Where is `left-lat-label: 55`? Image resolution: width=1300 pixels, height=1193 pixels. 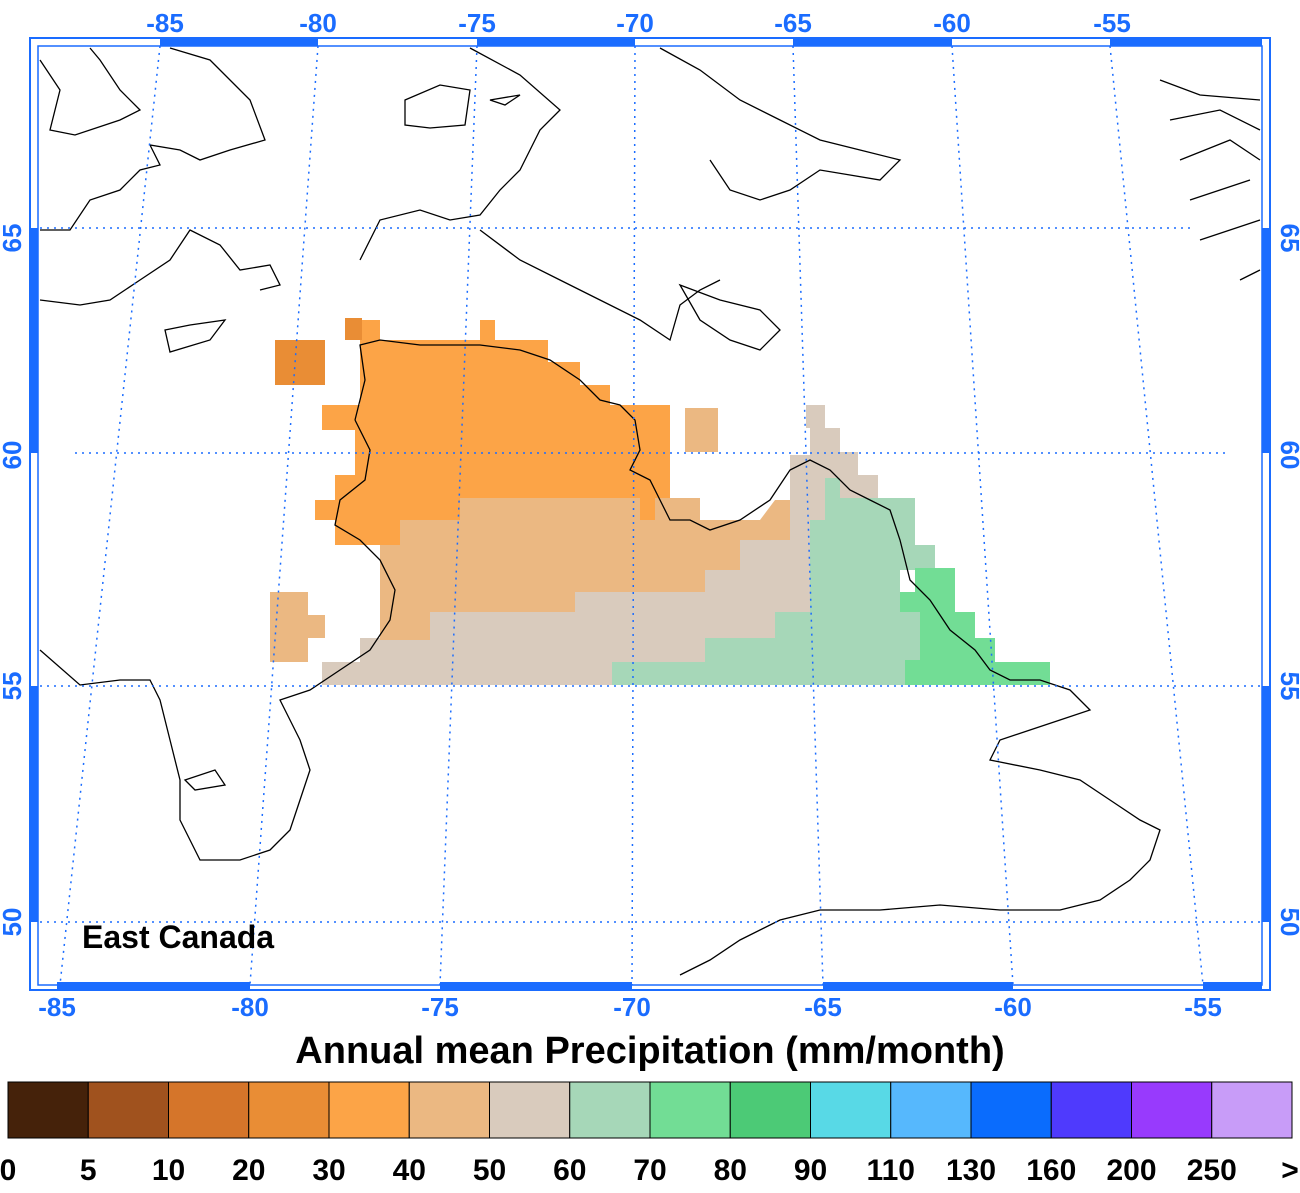 left-lat-label: 55 is located at coordinates (13, 686).